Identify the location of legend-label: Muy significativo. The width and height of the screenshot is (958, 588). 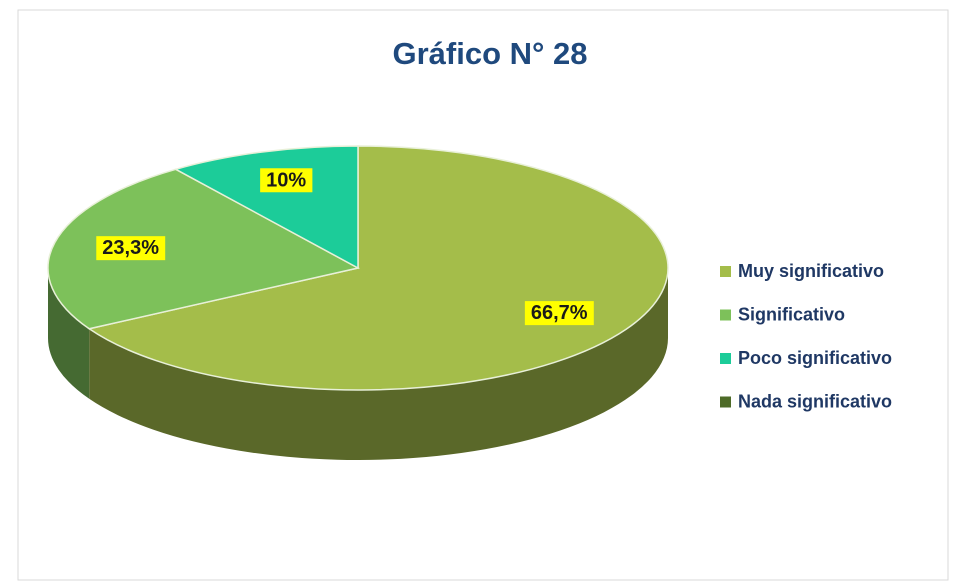
(811, 271).